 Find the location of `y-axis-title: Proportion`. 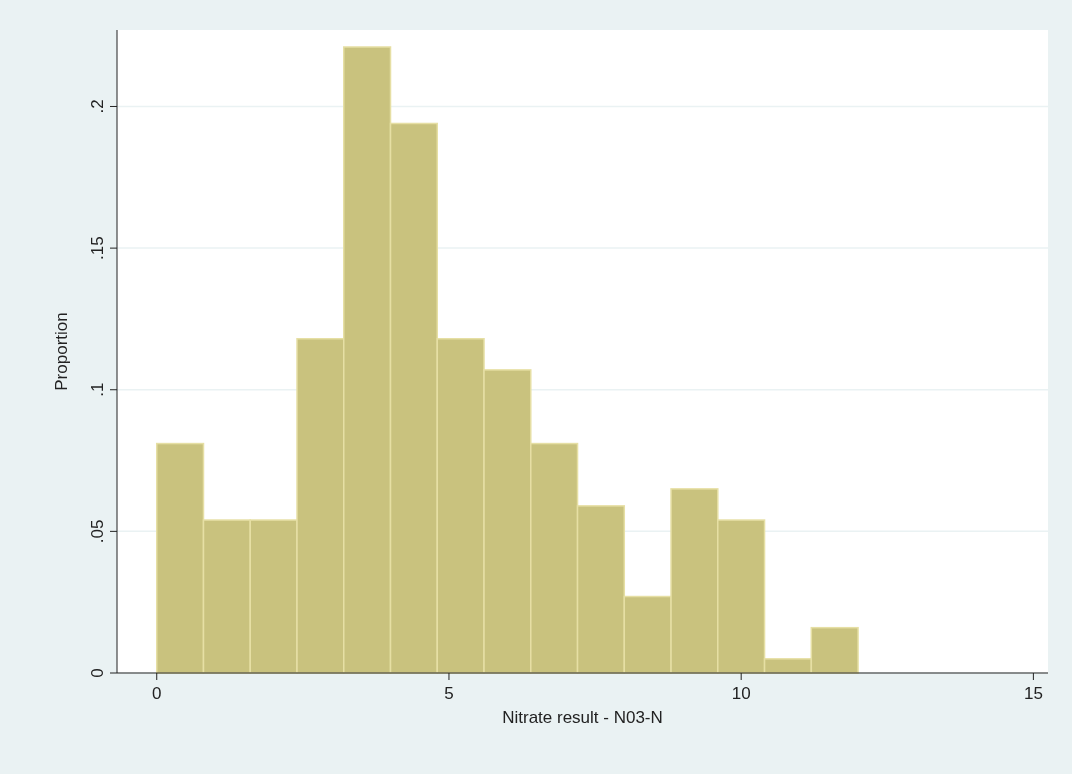

y-axis-title: Proportion is located at coordinates (61, 351).